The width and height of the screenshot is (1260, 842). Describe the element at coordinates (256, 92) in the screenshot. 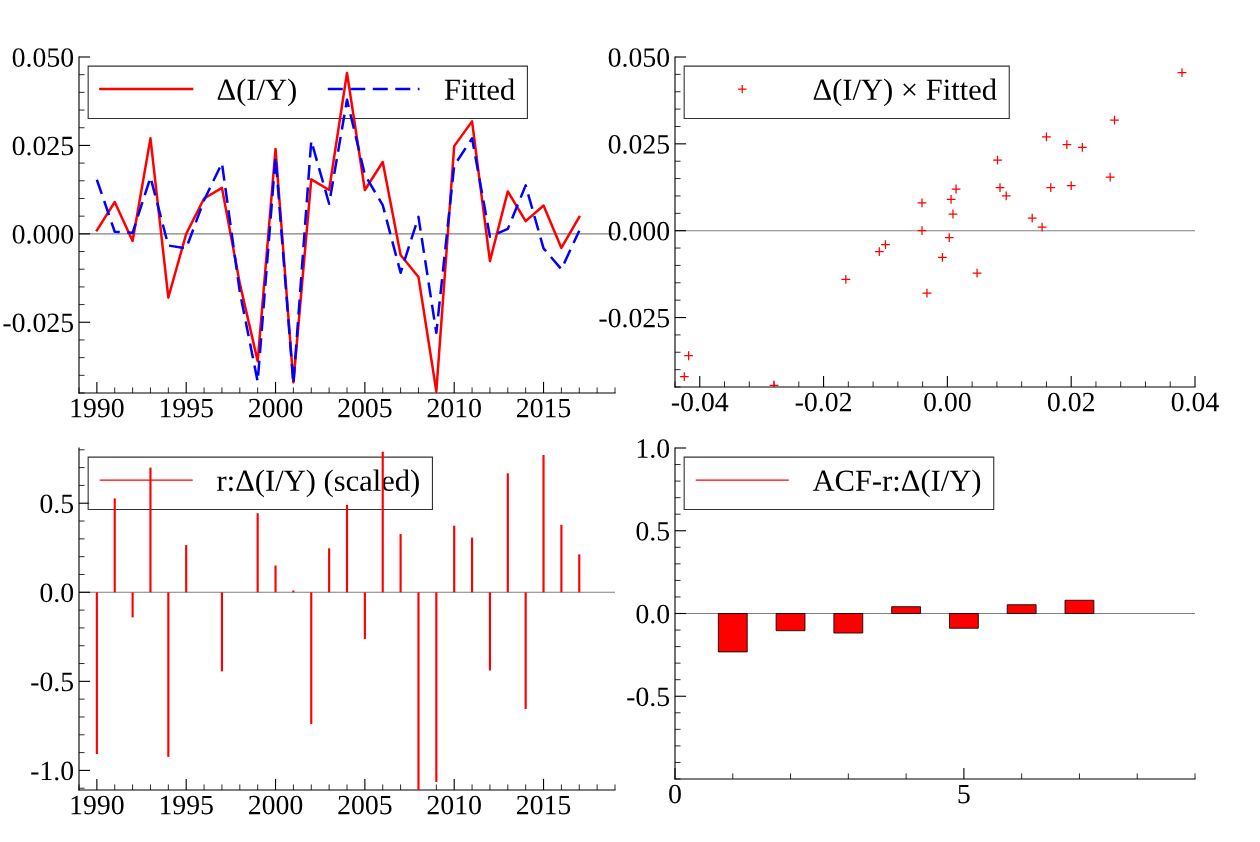

I see `legend-label: Δ(I/Y)` at that location.